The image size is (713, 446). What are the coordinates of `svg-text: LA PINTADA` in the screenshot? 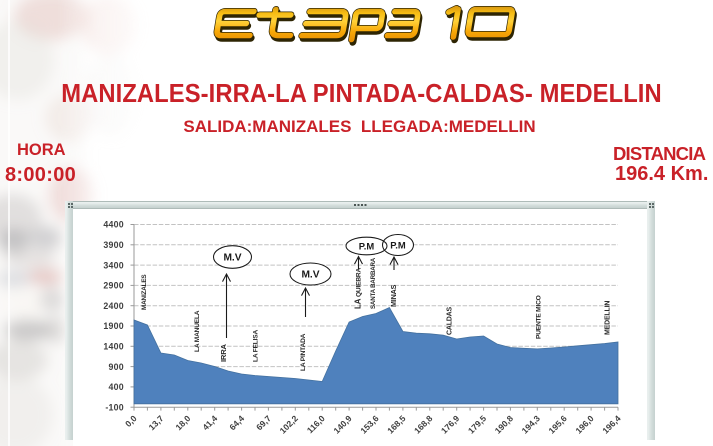 It's located at (303, 352).